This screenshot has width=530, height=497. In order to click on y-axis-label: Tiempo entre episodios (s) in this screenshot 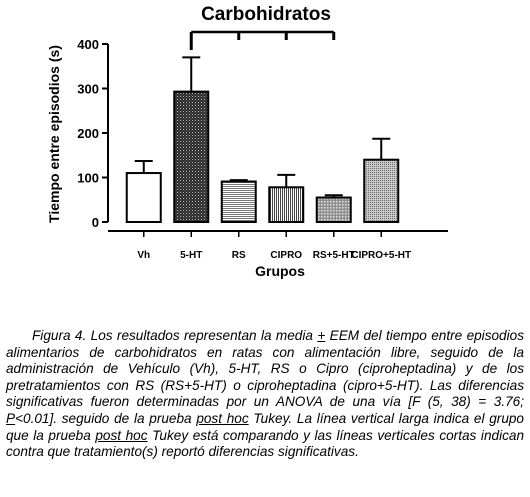, I will do `click(54, 134)`.